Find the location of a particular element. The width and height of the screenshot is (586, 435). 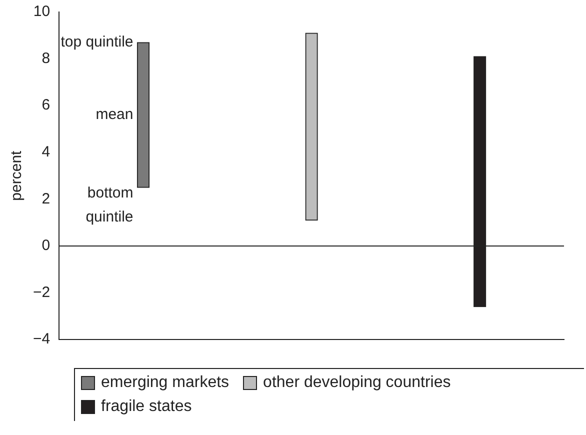

y-tick-label: 6 is located at coordinates (46, 105).